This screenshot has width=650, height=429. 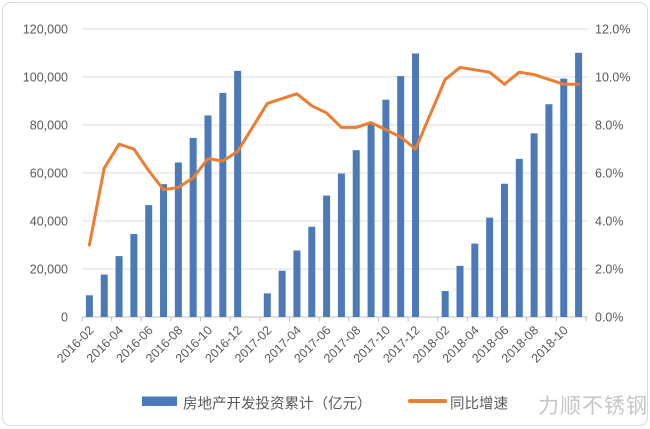 What do you see at coordinates (609, 126) in the screenshot?
I see `y-axis-right-label: 8.0%` at bounding box center [609, 126].